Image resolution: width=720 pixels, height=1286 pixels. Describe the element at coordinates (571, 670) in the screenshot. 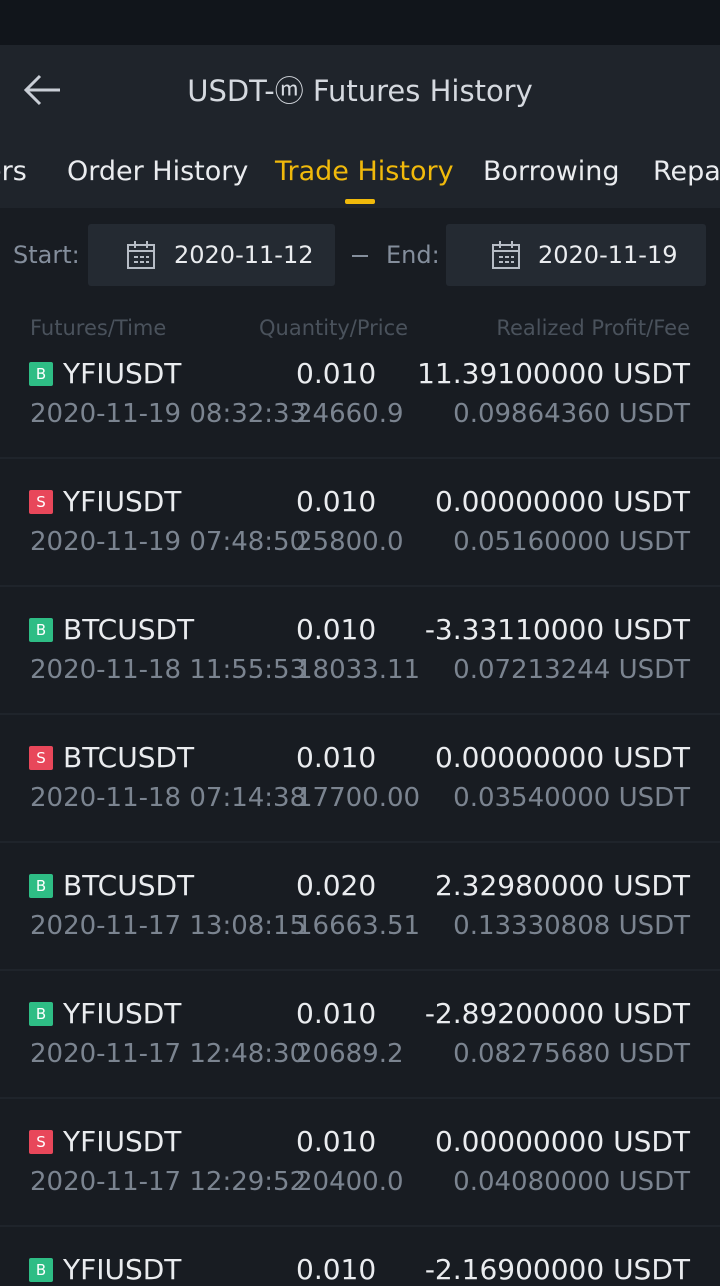

I see `fee: 0.07213244 USDT` at that location.